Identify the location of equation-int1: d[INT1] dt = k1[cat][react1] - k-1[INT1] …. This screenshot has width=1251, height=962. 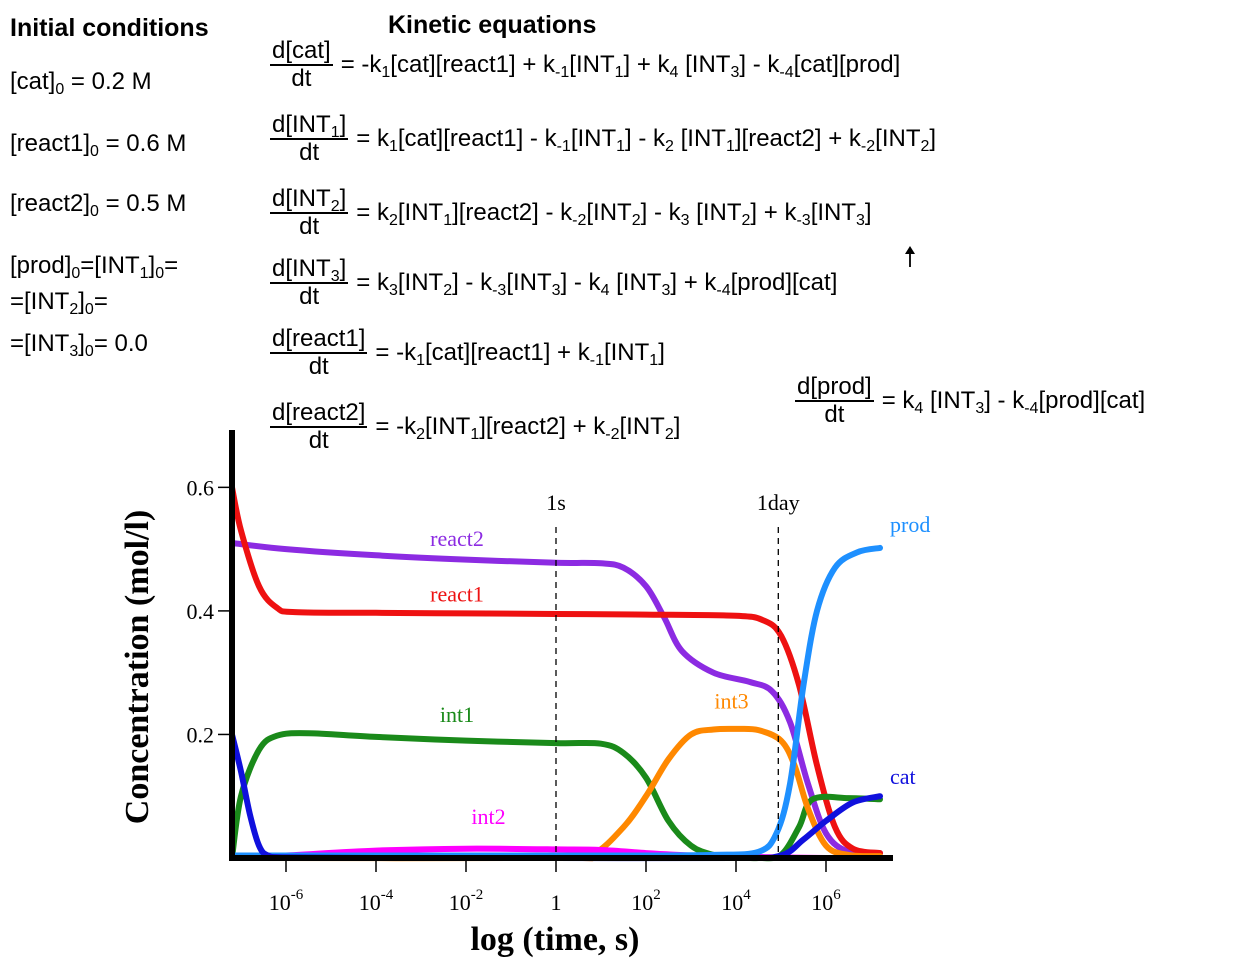
(603, 138).